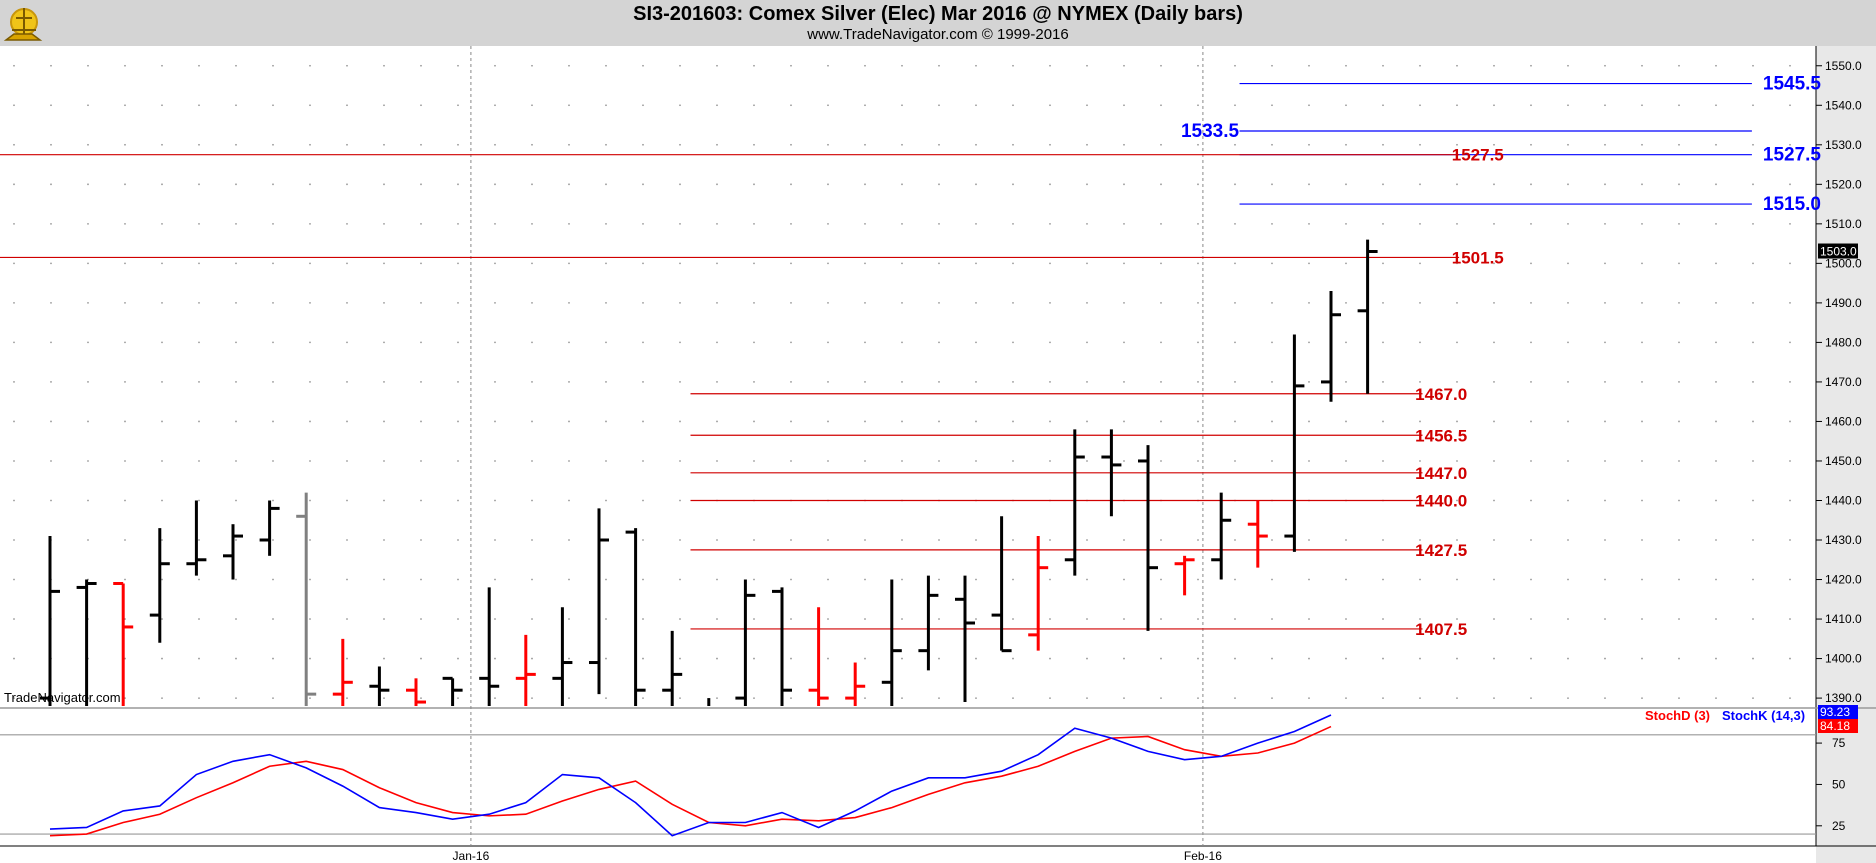 This screenshot has width=1876, height=863. Describe the element at coordinates (1839, 743) in the screenshot. I see `stoch-tick-label: 75` at that location.